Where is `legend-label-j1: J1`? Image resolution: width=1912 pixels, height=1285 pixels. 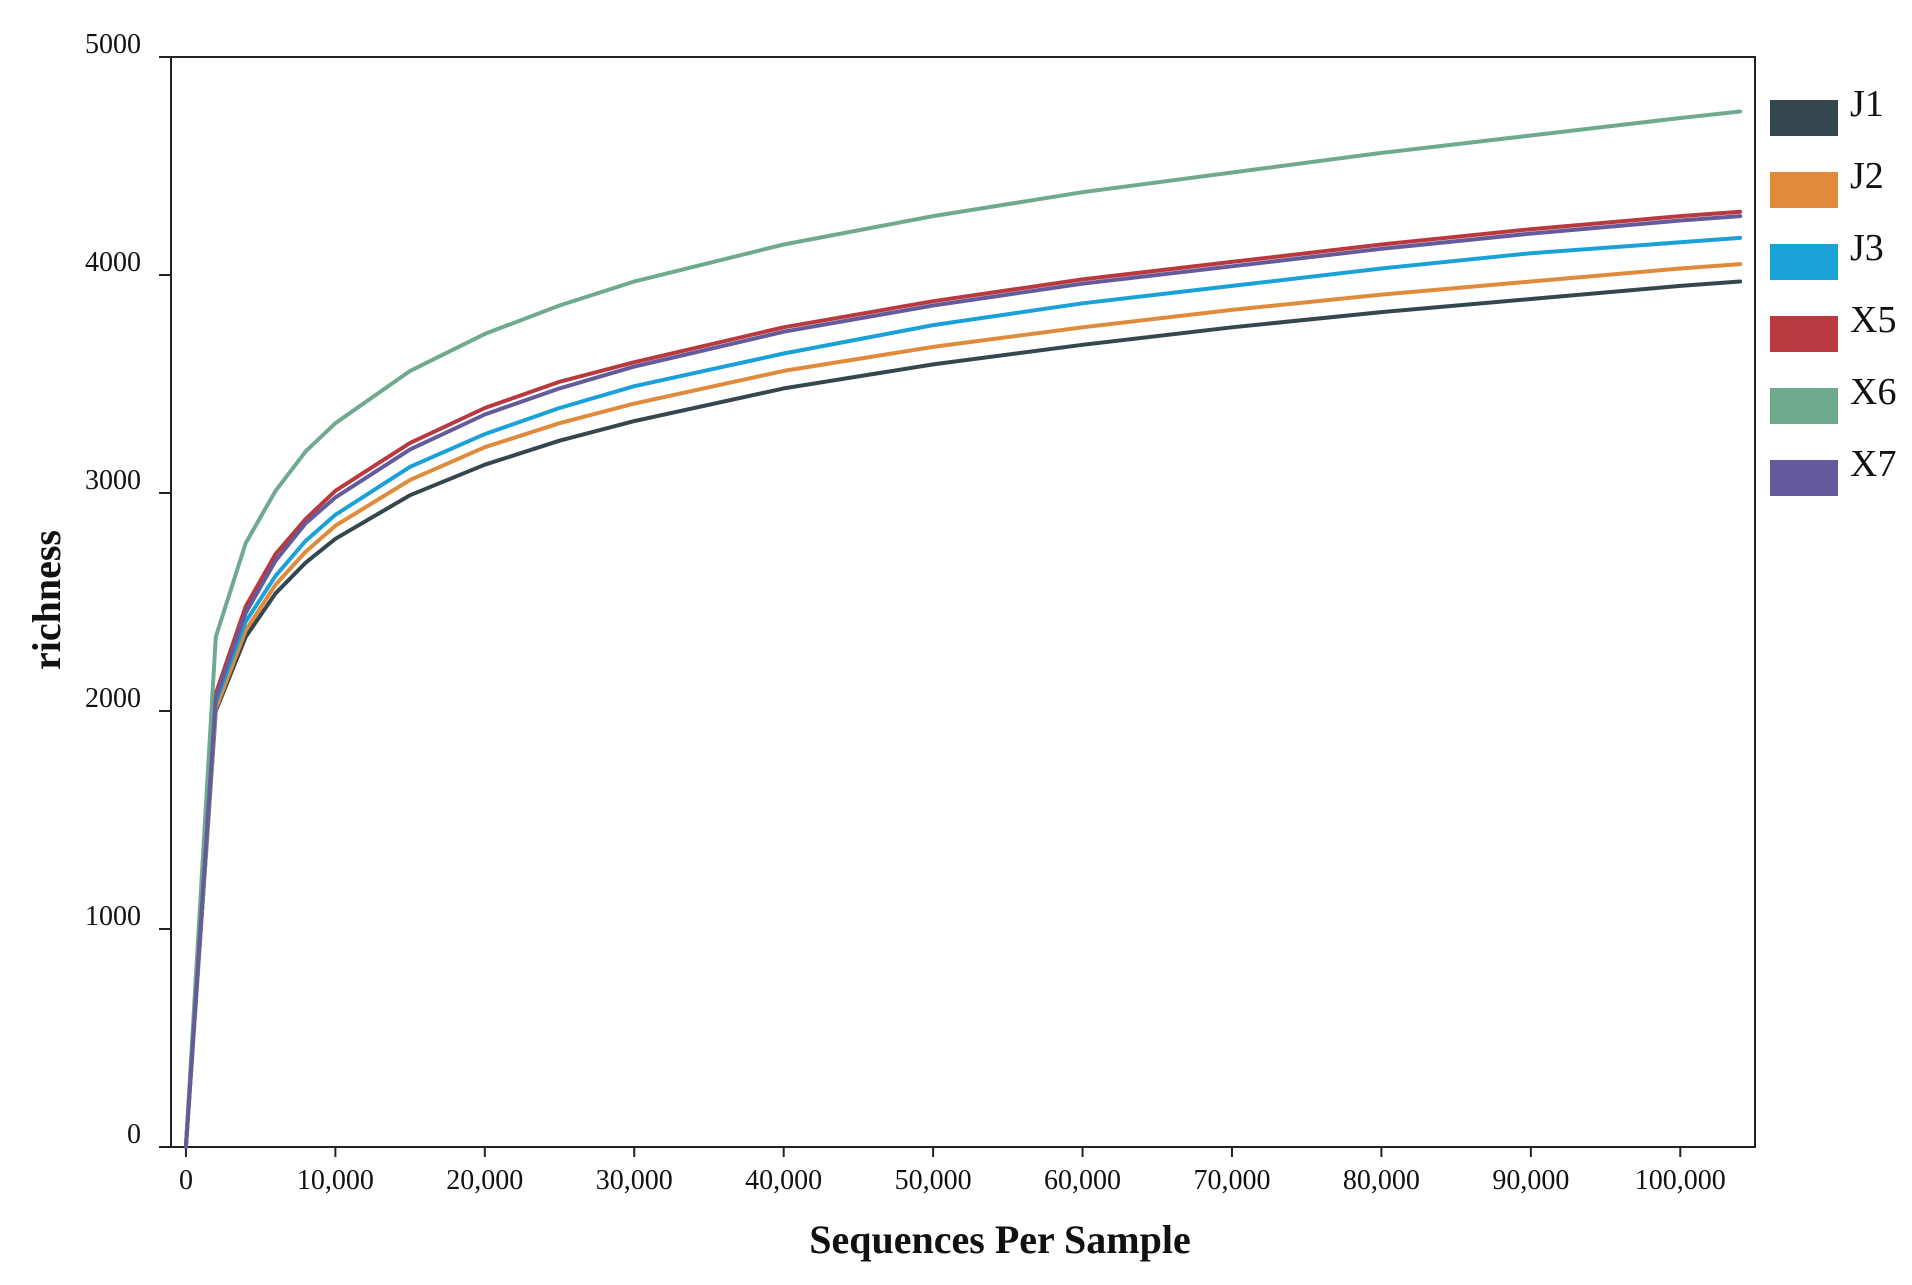 legend-label-j1: J1 is located at coordinates (1867, 104).